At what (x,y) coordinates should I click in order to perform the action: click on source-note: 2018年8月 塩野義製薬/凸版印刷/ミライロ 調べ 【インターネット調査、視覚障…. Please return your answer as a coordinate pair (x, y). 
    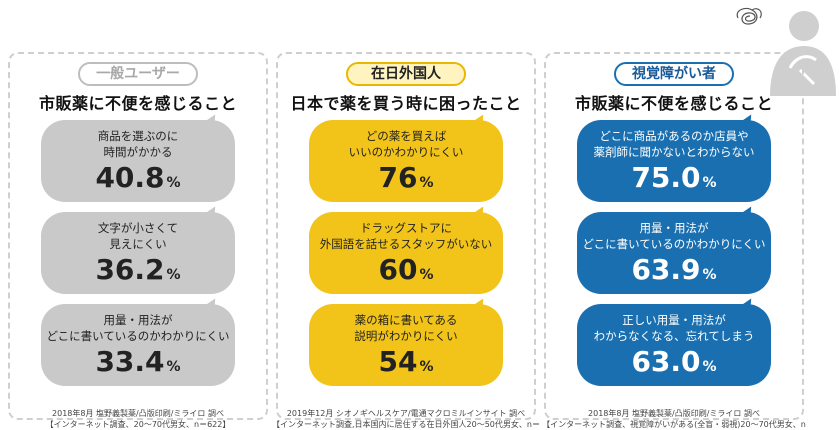
    Looking at the image, I should click on (674, 419).